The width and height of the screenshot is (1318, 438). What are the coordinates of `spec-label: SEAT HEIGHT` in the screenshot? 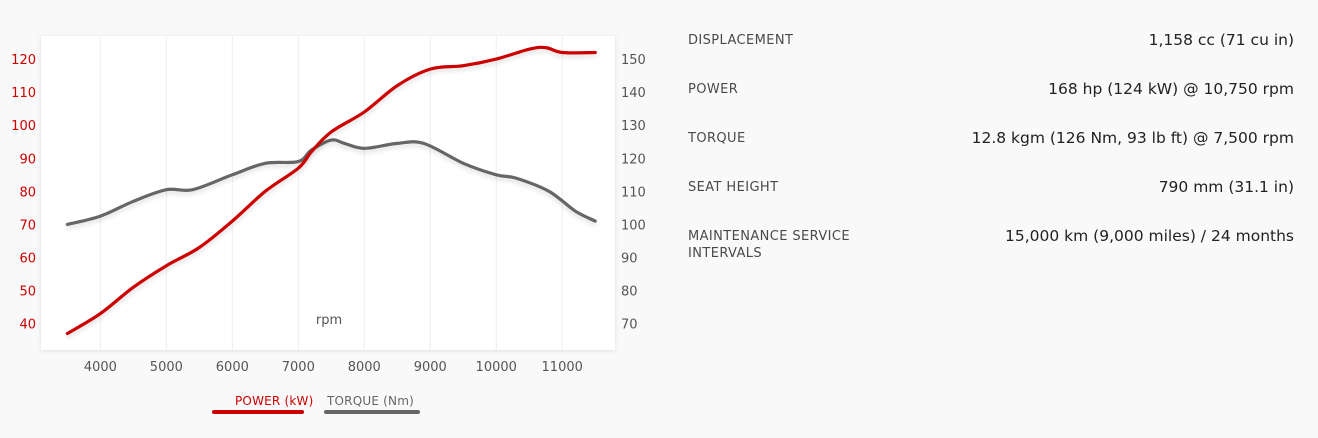 It's located at (733, 187).